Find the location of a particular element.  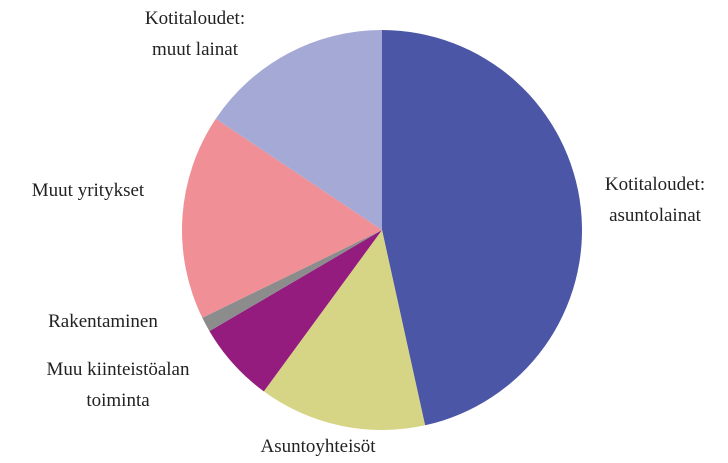

slice-label: Muut yritykset is located at coordinates (88, 190).